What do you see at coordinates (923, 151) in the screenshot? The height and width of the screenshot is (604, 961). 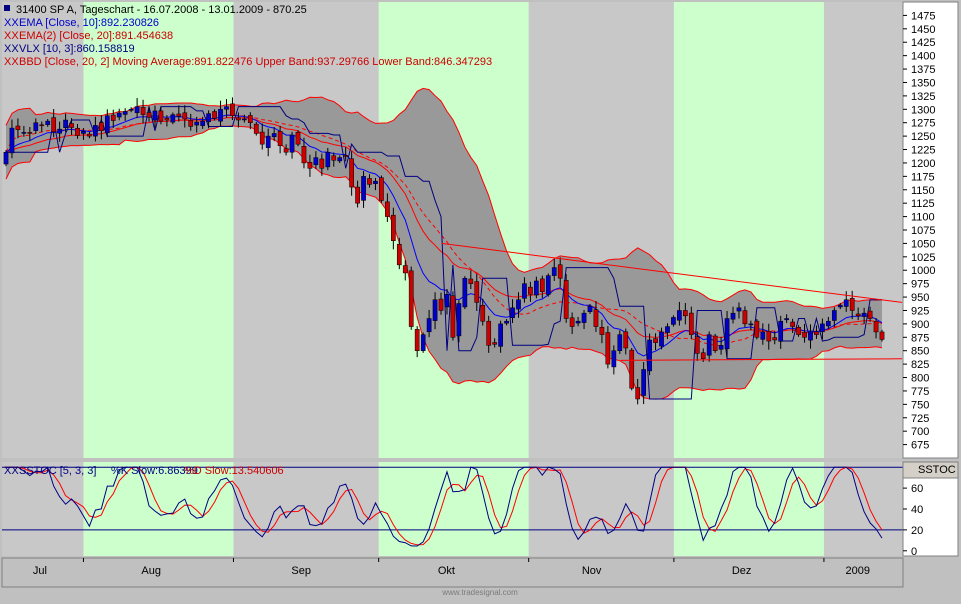 I see `price-tick-label: 1225` at bounding box center [923, 151].